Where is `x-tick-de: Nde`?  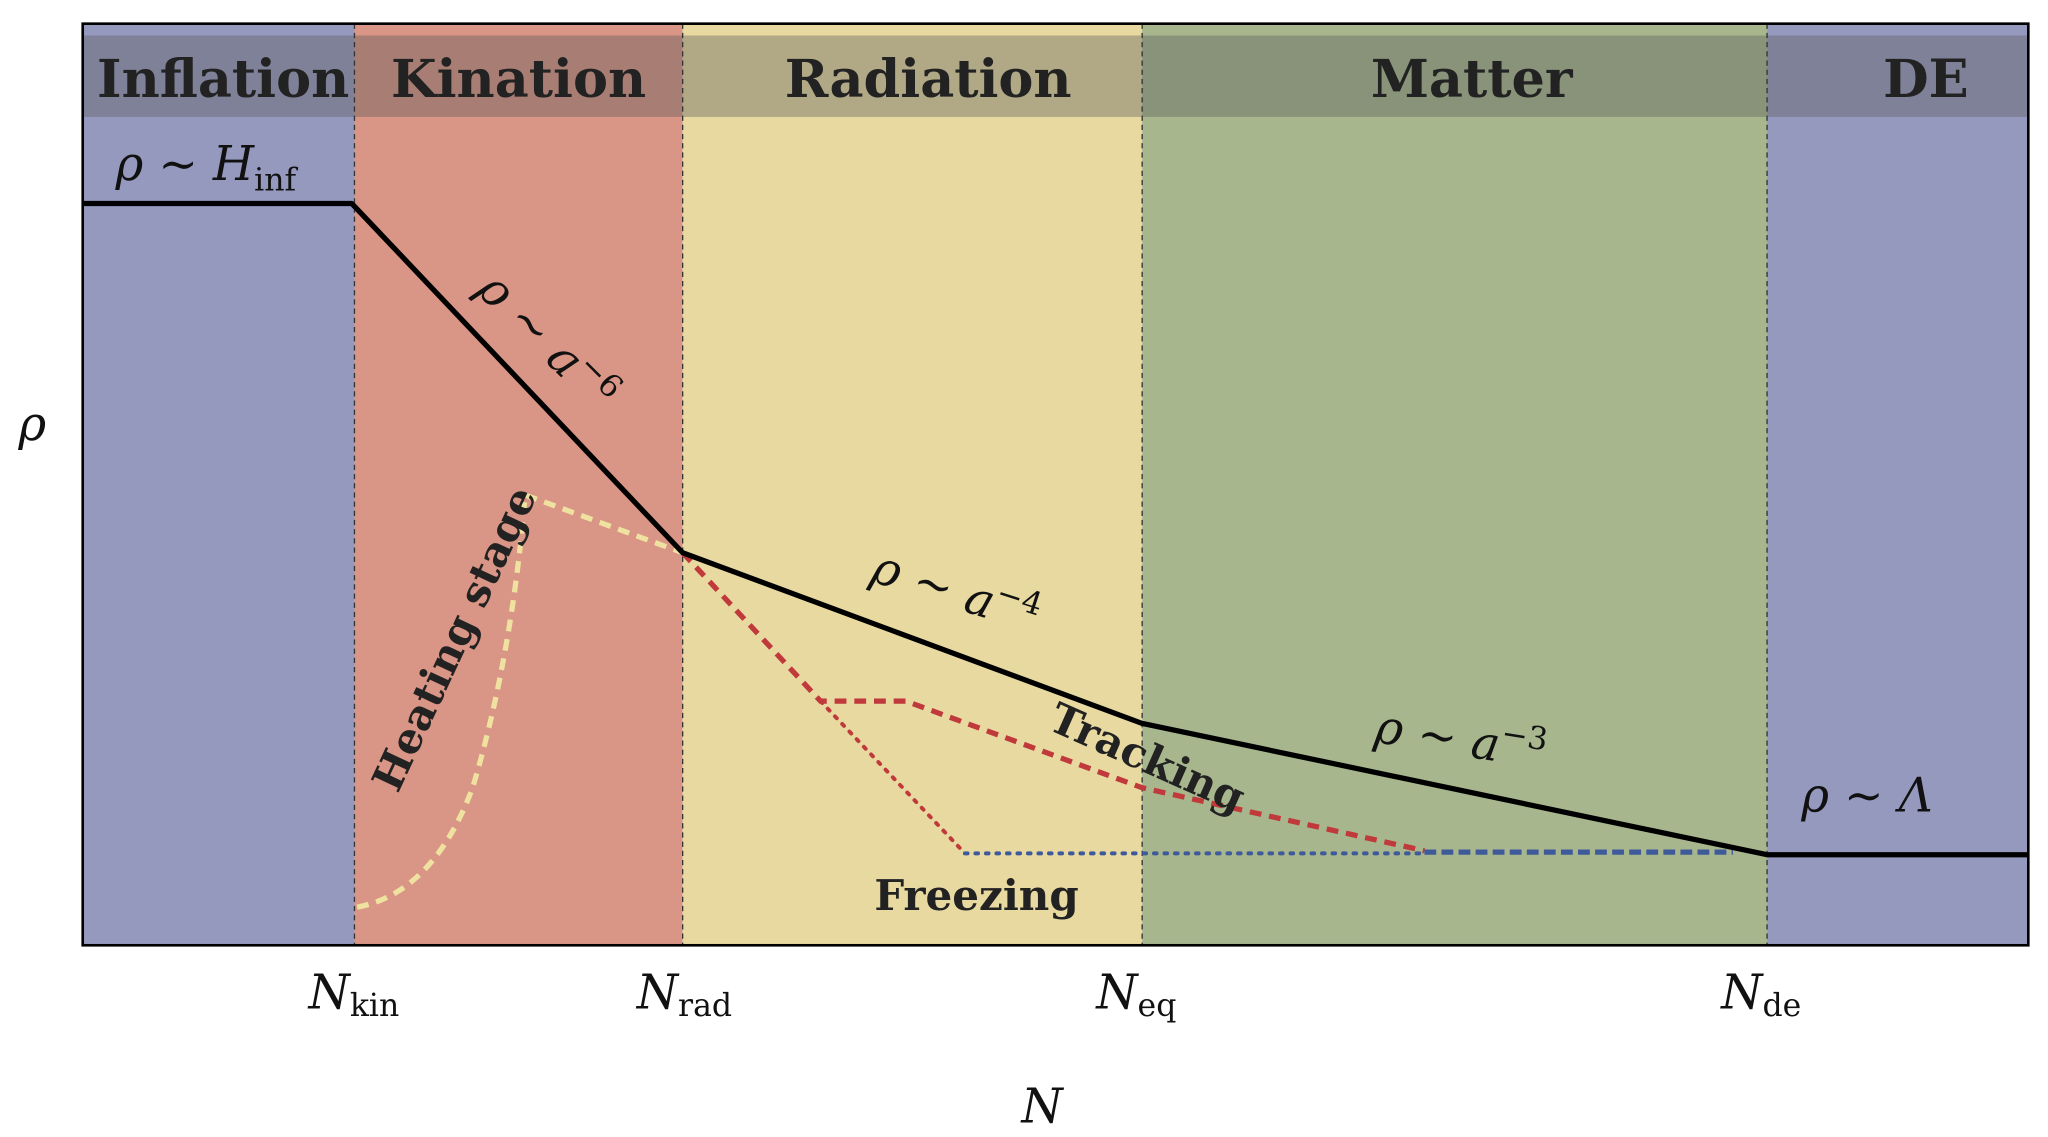
x-tick-de: Nde is located at coordinates (1760, 994).